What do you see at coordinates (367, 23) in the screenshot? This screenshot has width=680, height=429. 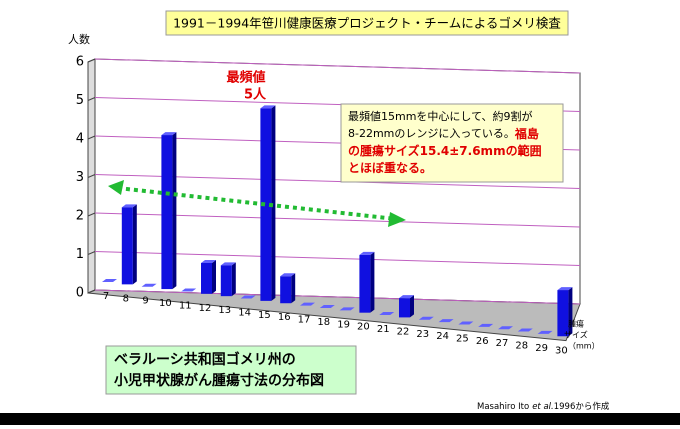 I see `title-box` at bounding box center [367, 23].